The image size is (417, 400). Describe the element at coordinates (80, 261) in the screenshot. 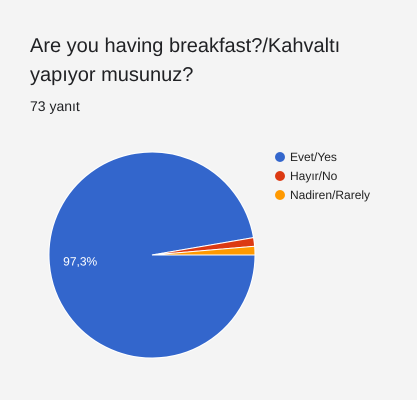

I see `data-label: 97,3%` at that location.